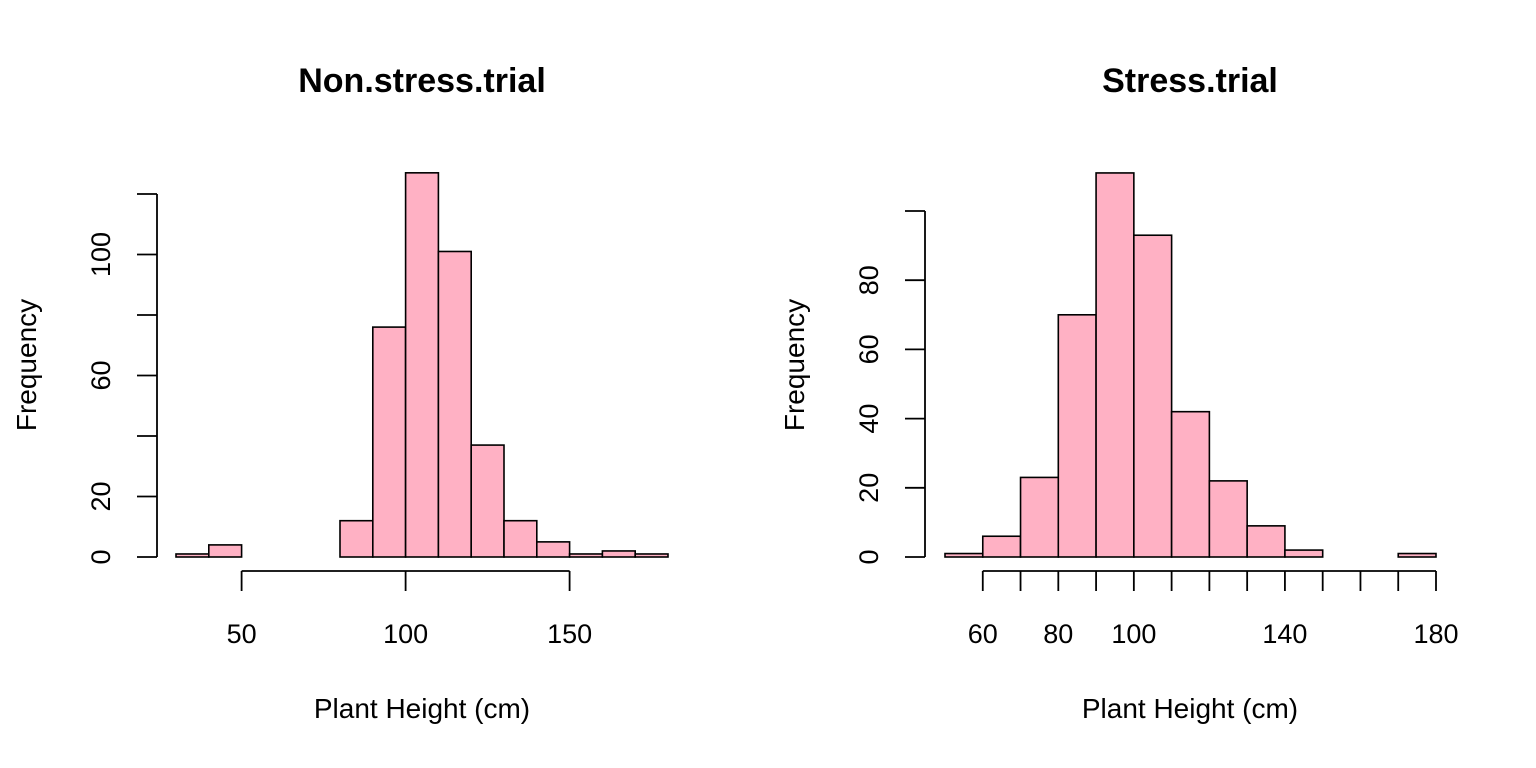 The image size is (1536, 768). I want to click on x-tick-label: 60, so click(983, 634).